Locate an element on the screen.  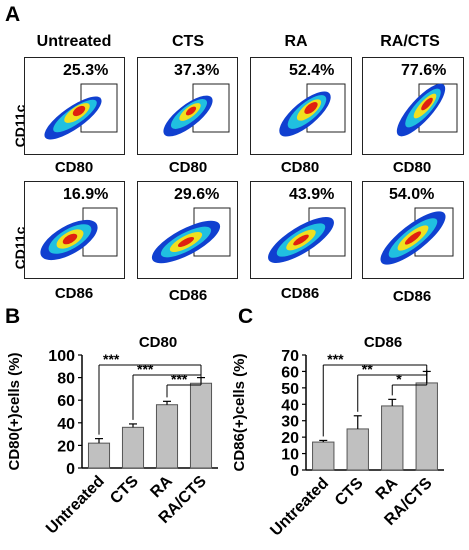
flow-plot-cd80-cts: 37.3% is located at coordinates (187, 106).